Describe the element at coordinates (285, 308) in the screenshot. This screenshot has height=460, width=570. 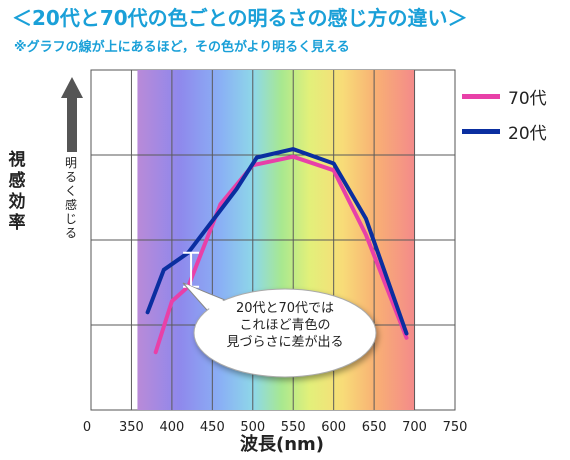
I see `callout-line-1: 20代と70代では` at that location.